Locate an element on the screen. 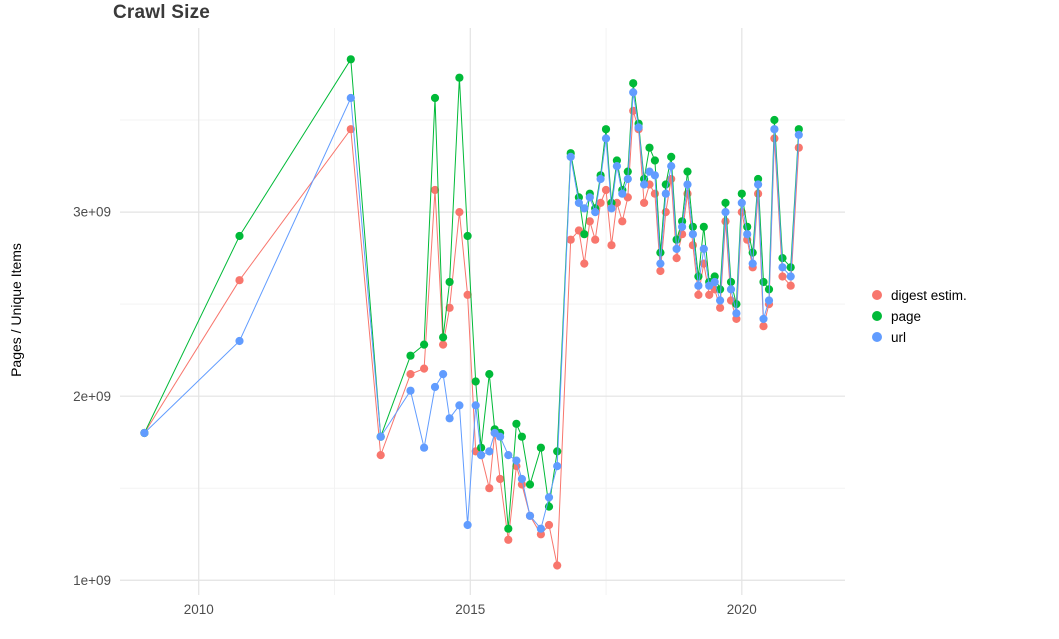 The image size is (1059, 639). legend-item-url: url is located at coordinates (919, 337).